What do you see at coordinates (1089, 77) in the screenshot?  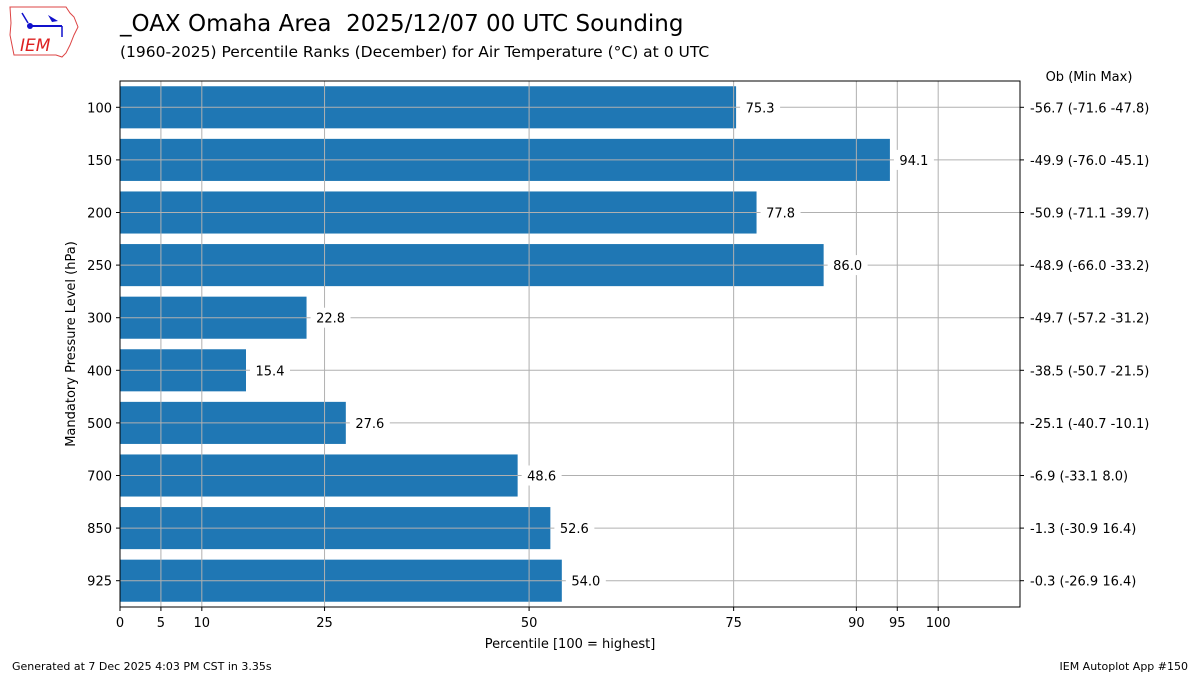 I see `right-axis-header: Ob (Min Max)` at bounding box center [1089, 77].